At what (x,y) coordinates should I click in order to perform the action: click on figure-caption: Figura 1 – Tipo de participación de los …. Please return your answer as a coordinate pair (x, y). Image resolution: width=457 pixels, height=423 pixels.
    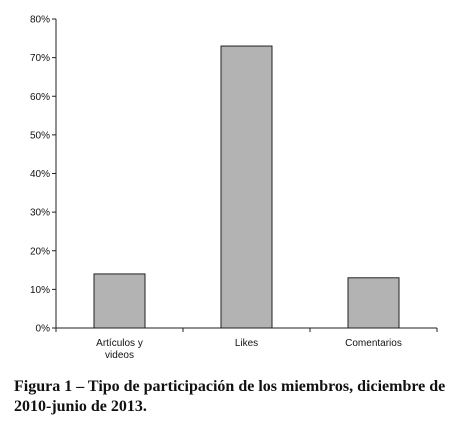
    Looking at the image, I should click on (230, 396).